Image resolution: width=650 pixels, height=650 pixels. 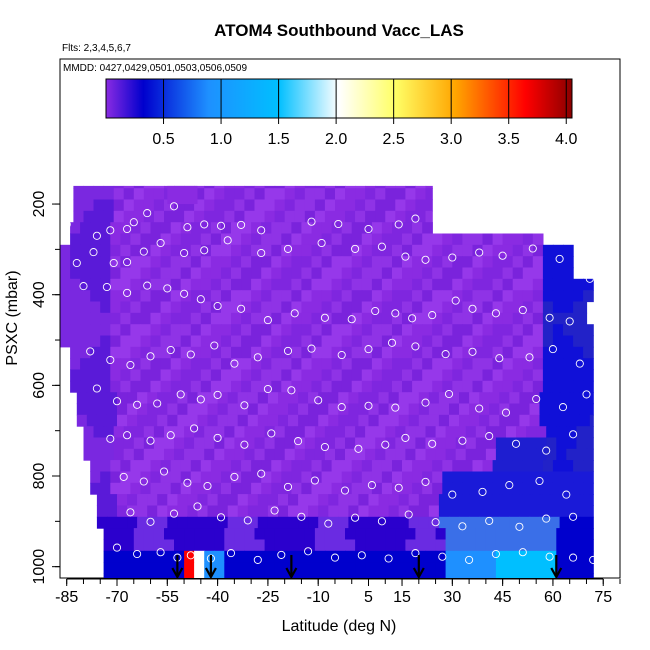 I want to click on colorbar-ticks: 0.5 1.0 1.5 2.0 2.5 3.0 3.5 4.0, so click(x=364, y=113).